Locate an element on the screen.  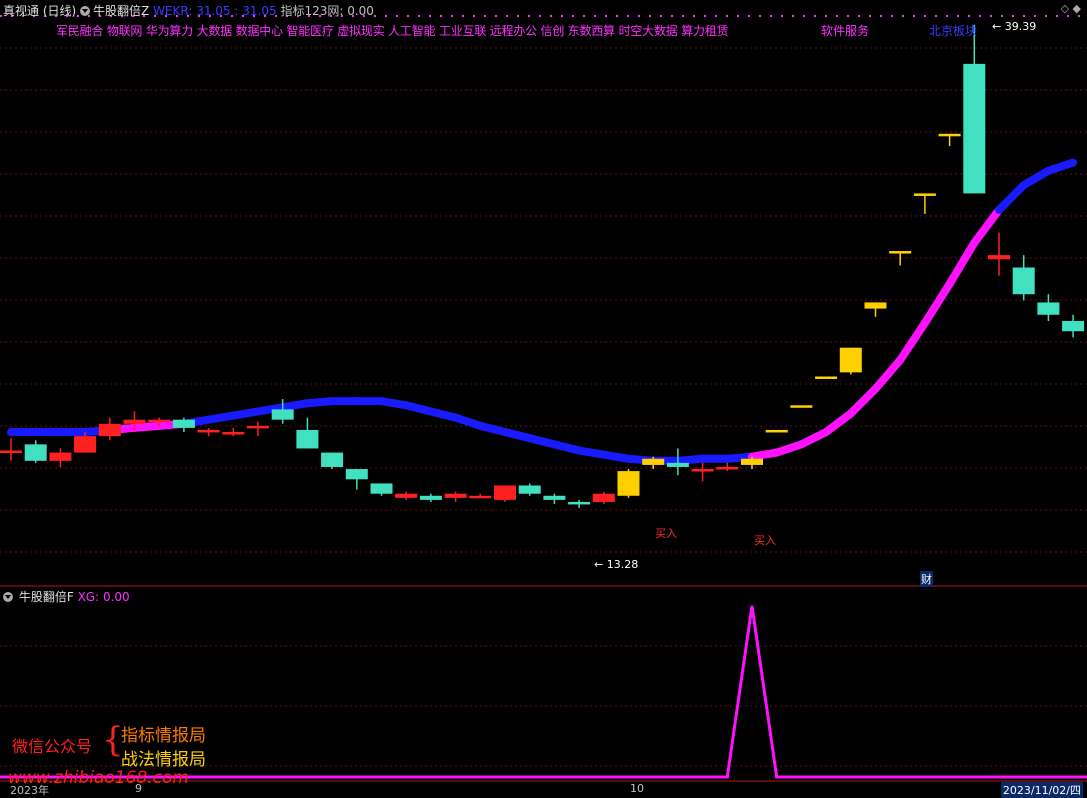
concept-beijing: 北京板块 is located at coordinates (953, 31).